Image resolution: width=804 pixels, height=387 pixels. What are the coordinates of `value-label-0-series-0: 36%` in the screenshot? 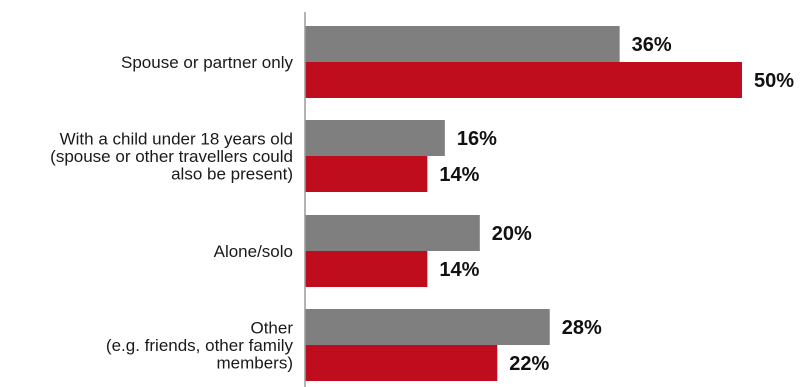 It's located at (652, 45).